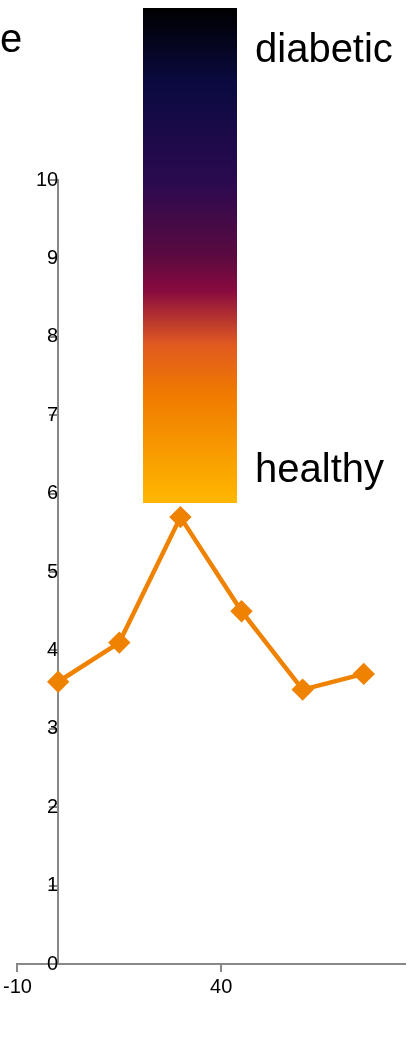  I want to click on x-tick-label: 40, so click(221, 985).